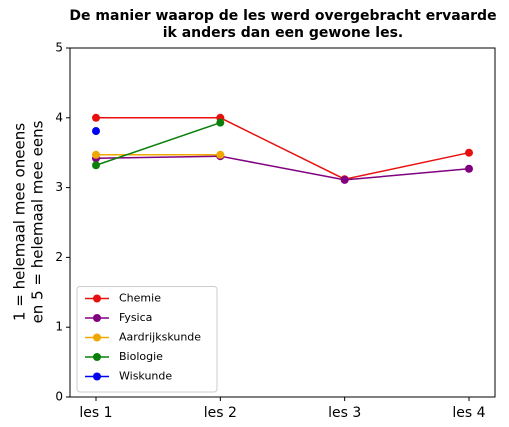 The image size is (509, 427). Describe the element at coordinates (468, 413) in the screenshot. I see `x-tick-label: les 4` at that location.